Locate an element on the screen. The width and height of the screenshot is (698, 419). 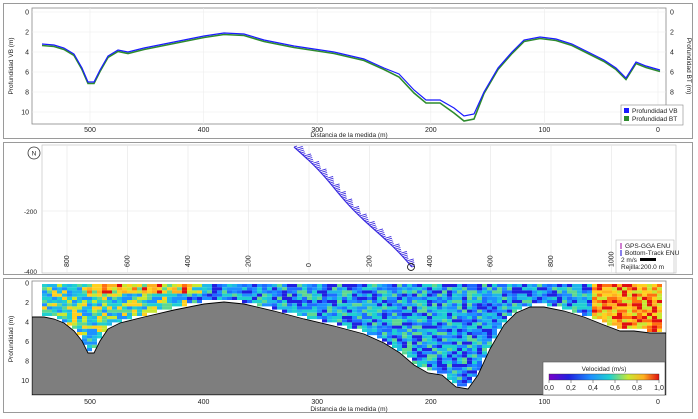
depth-y-tick-left: 0 is located at coordinates (27, 13).